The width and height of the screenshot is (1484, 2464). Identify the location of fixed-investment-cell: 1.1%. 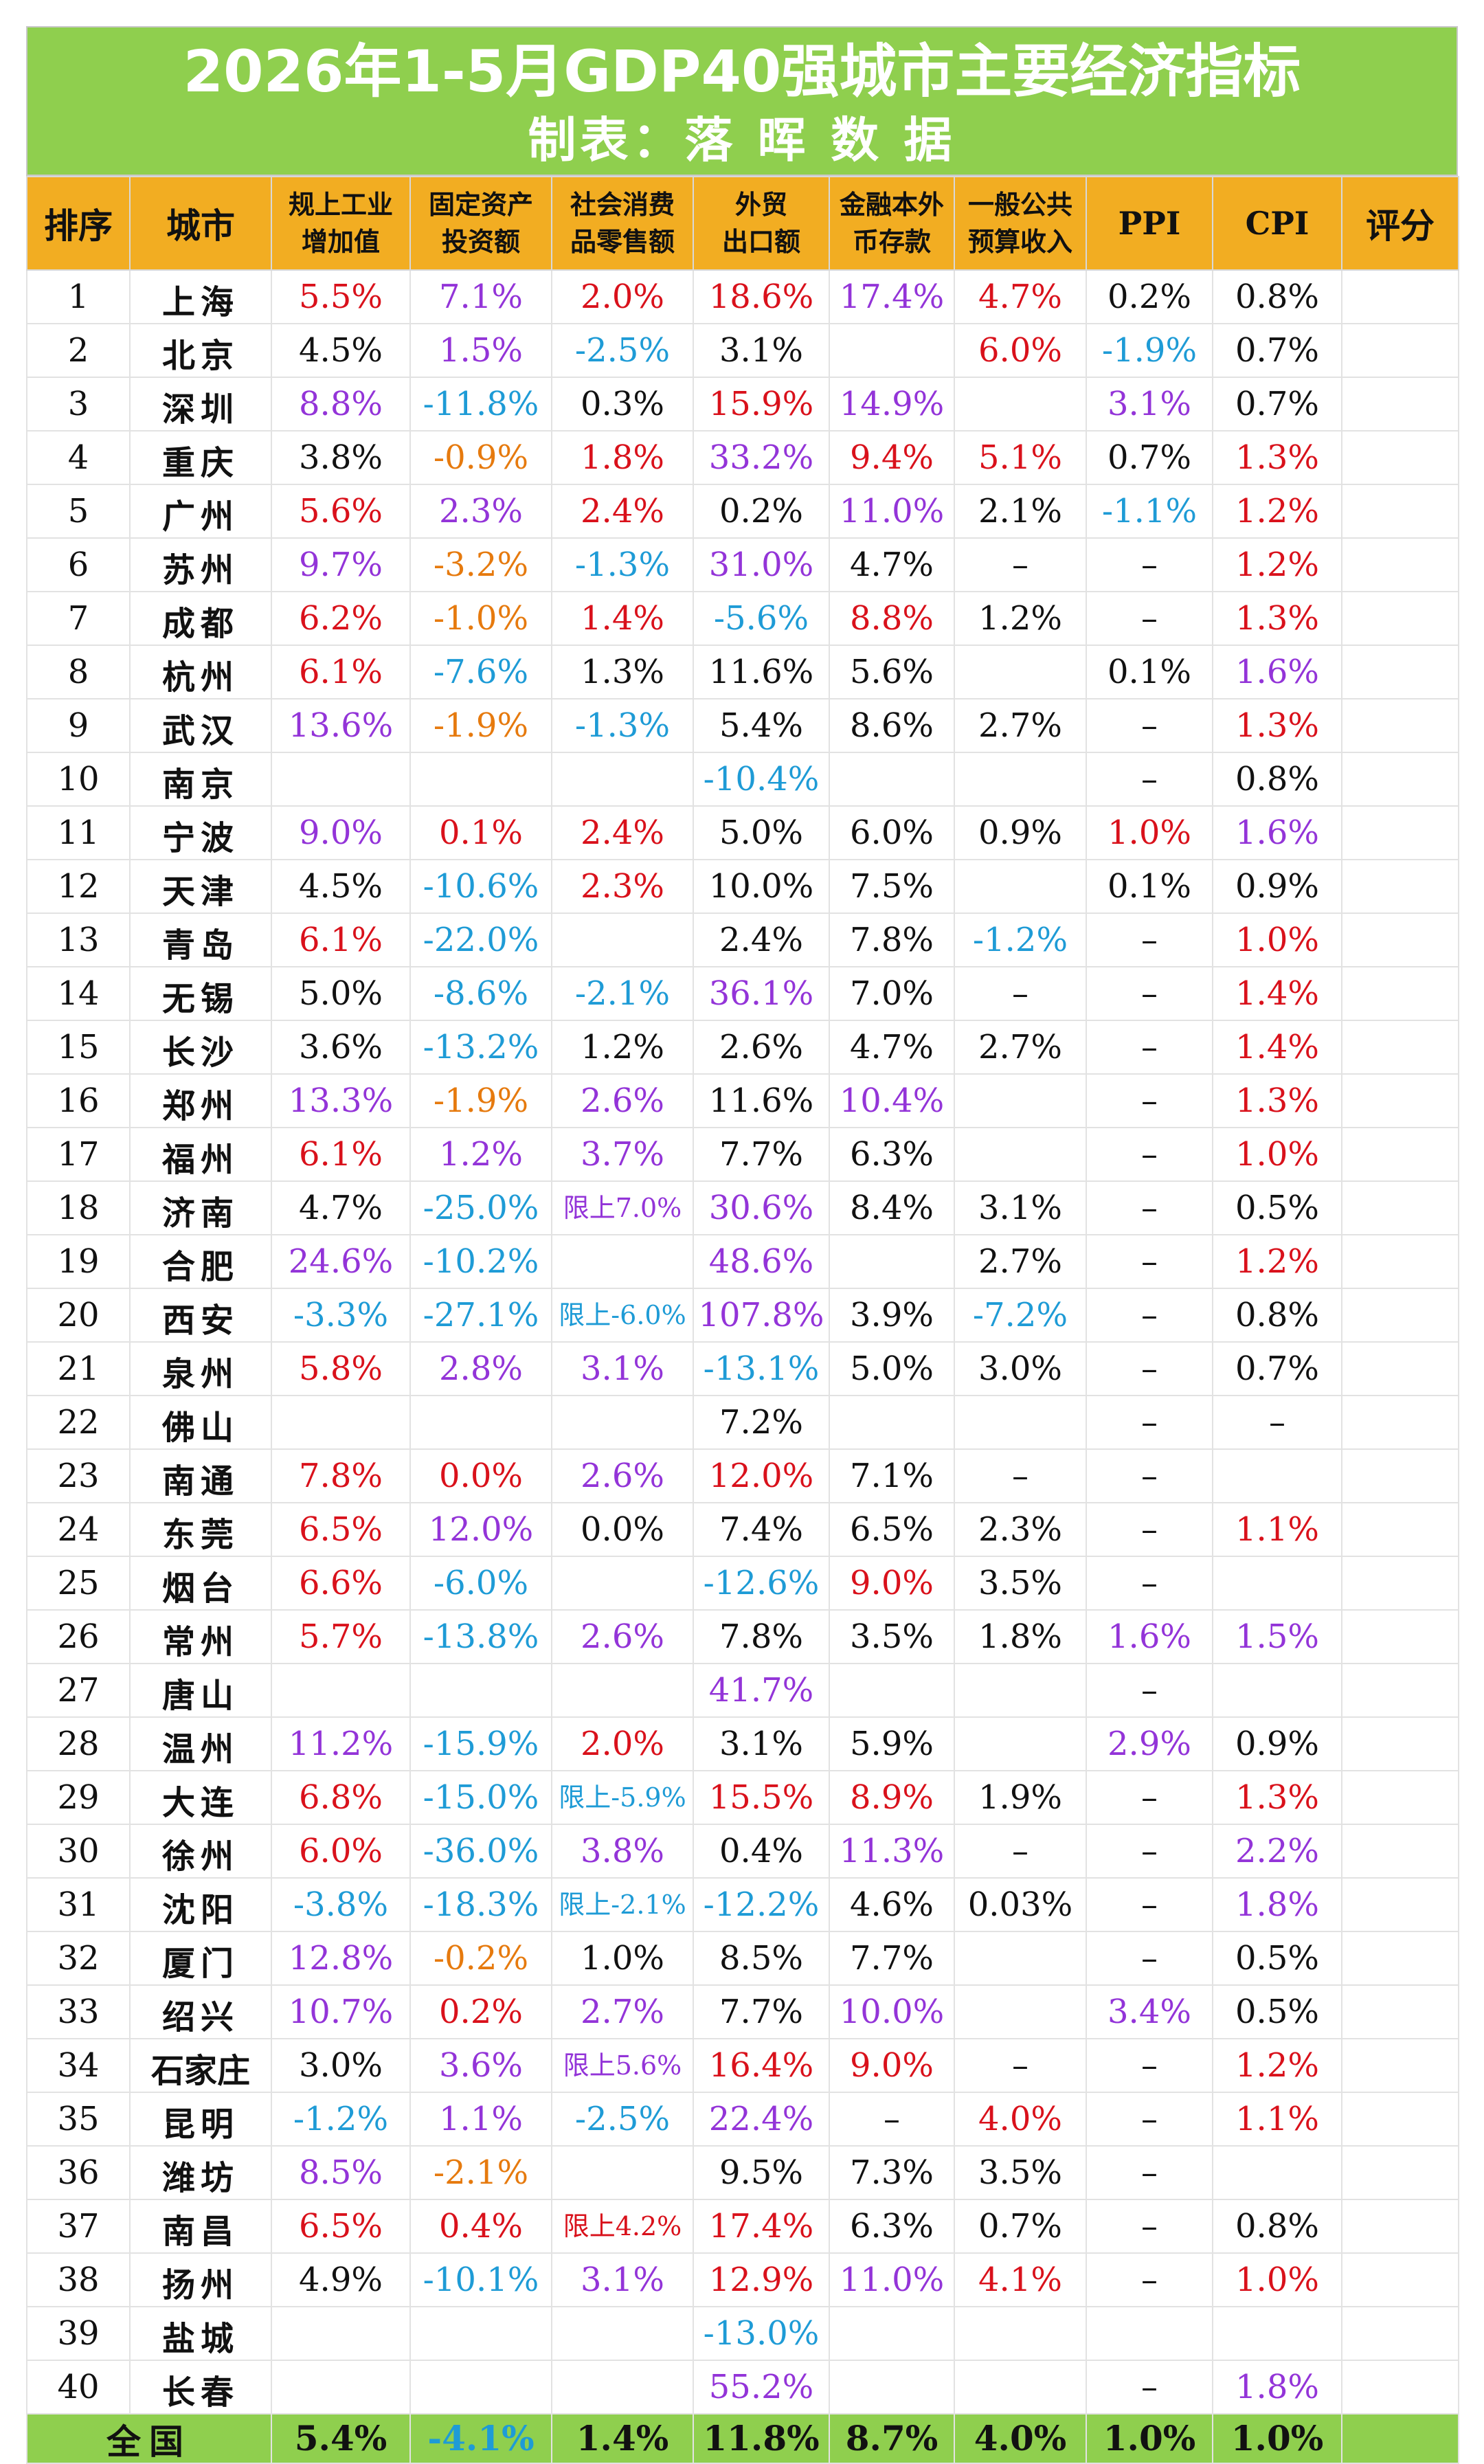
(481, 2119).